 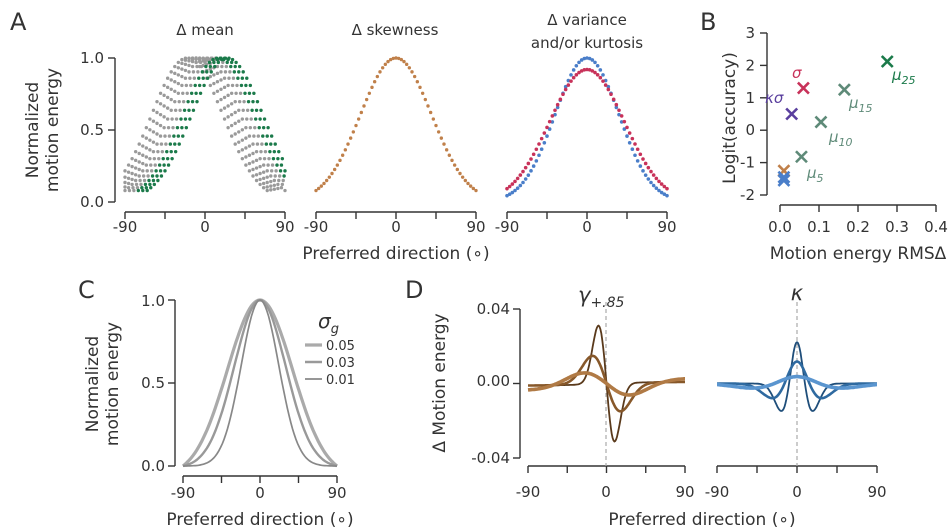 What do you see at coordinates (18, 22) in the screenshot?
I see `panel-letter-a: A` at bounding box center [18, 22].